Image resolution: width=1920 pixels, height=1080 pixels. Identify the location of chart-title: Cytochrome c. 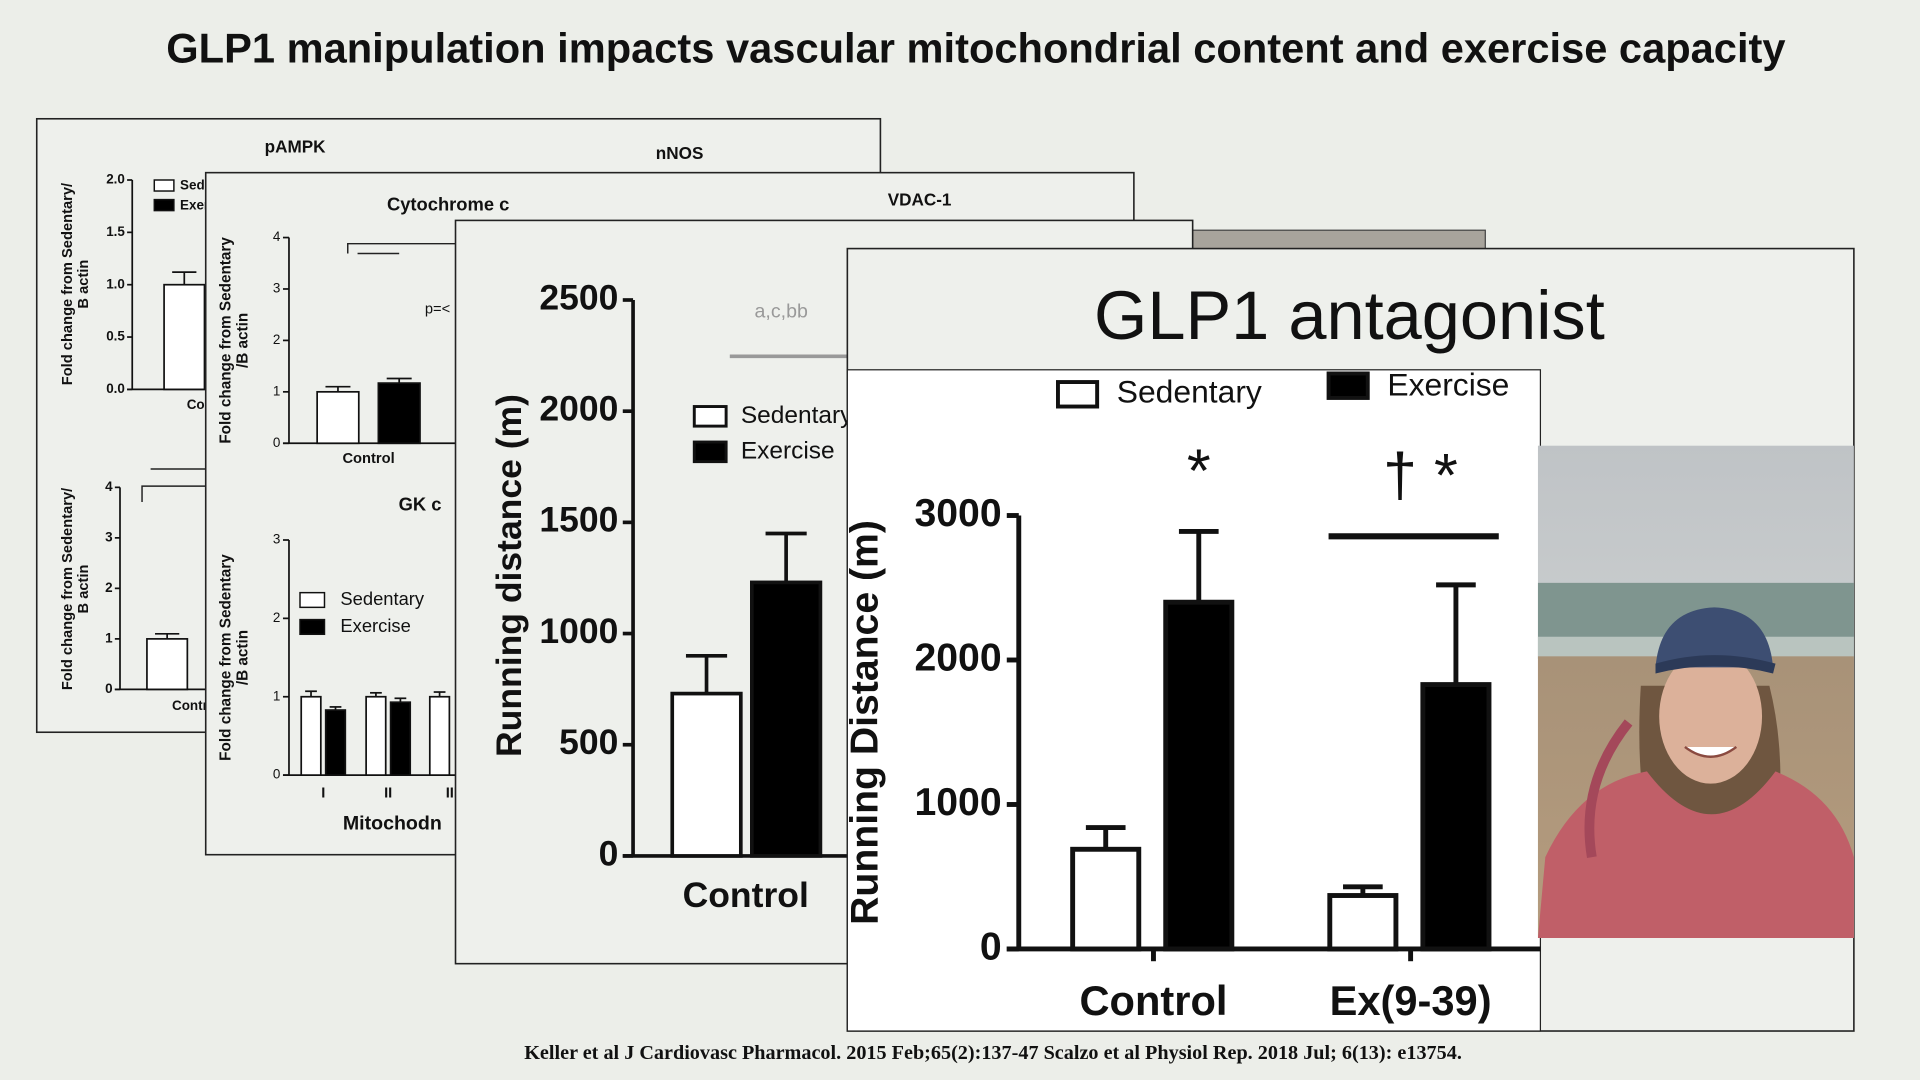
(448, 204).